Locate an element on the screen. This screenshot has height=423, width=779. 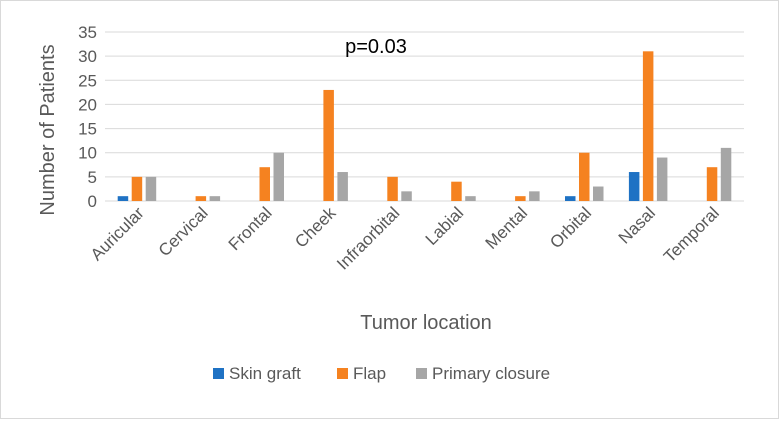
bar-flap-mental is located at coordinates (520, 198).